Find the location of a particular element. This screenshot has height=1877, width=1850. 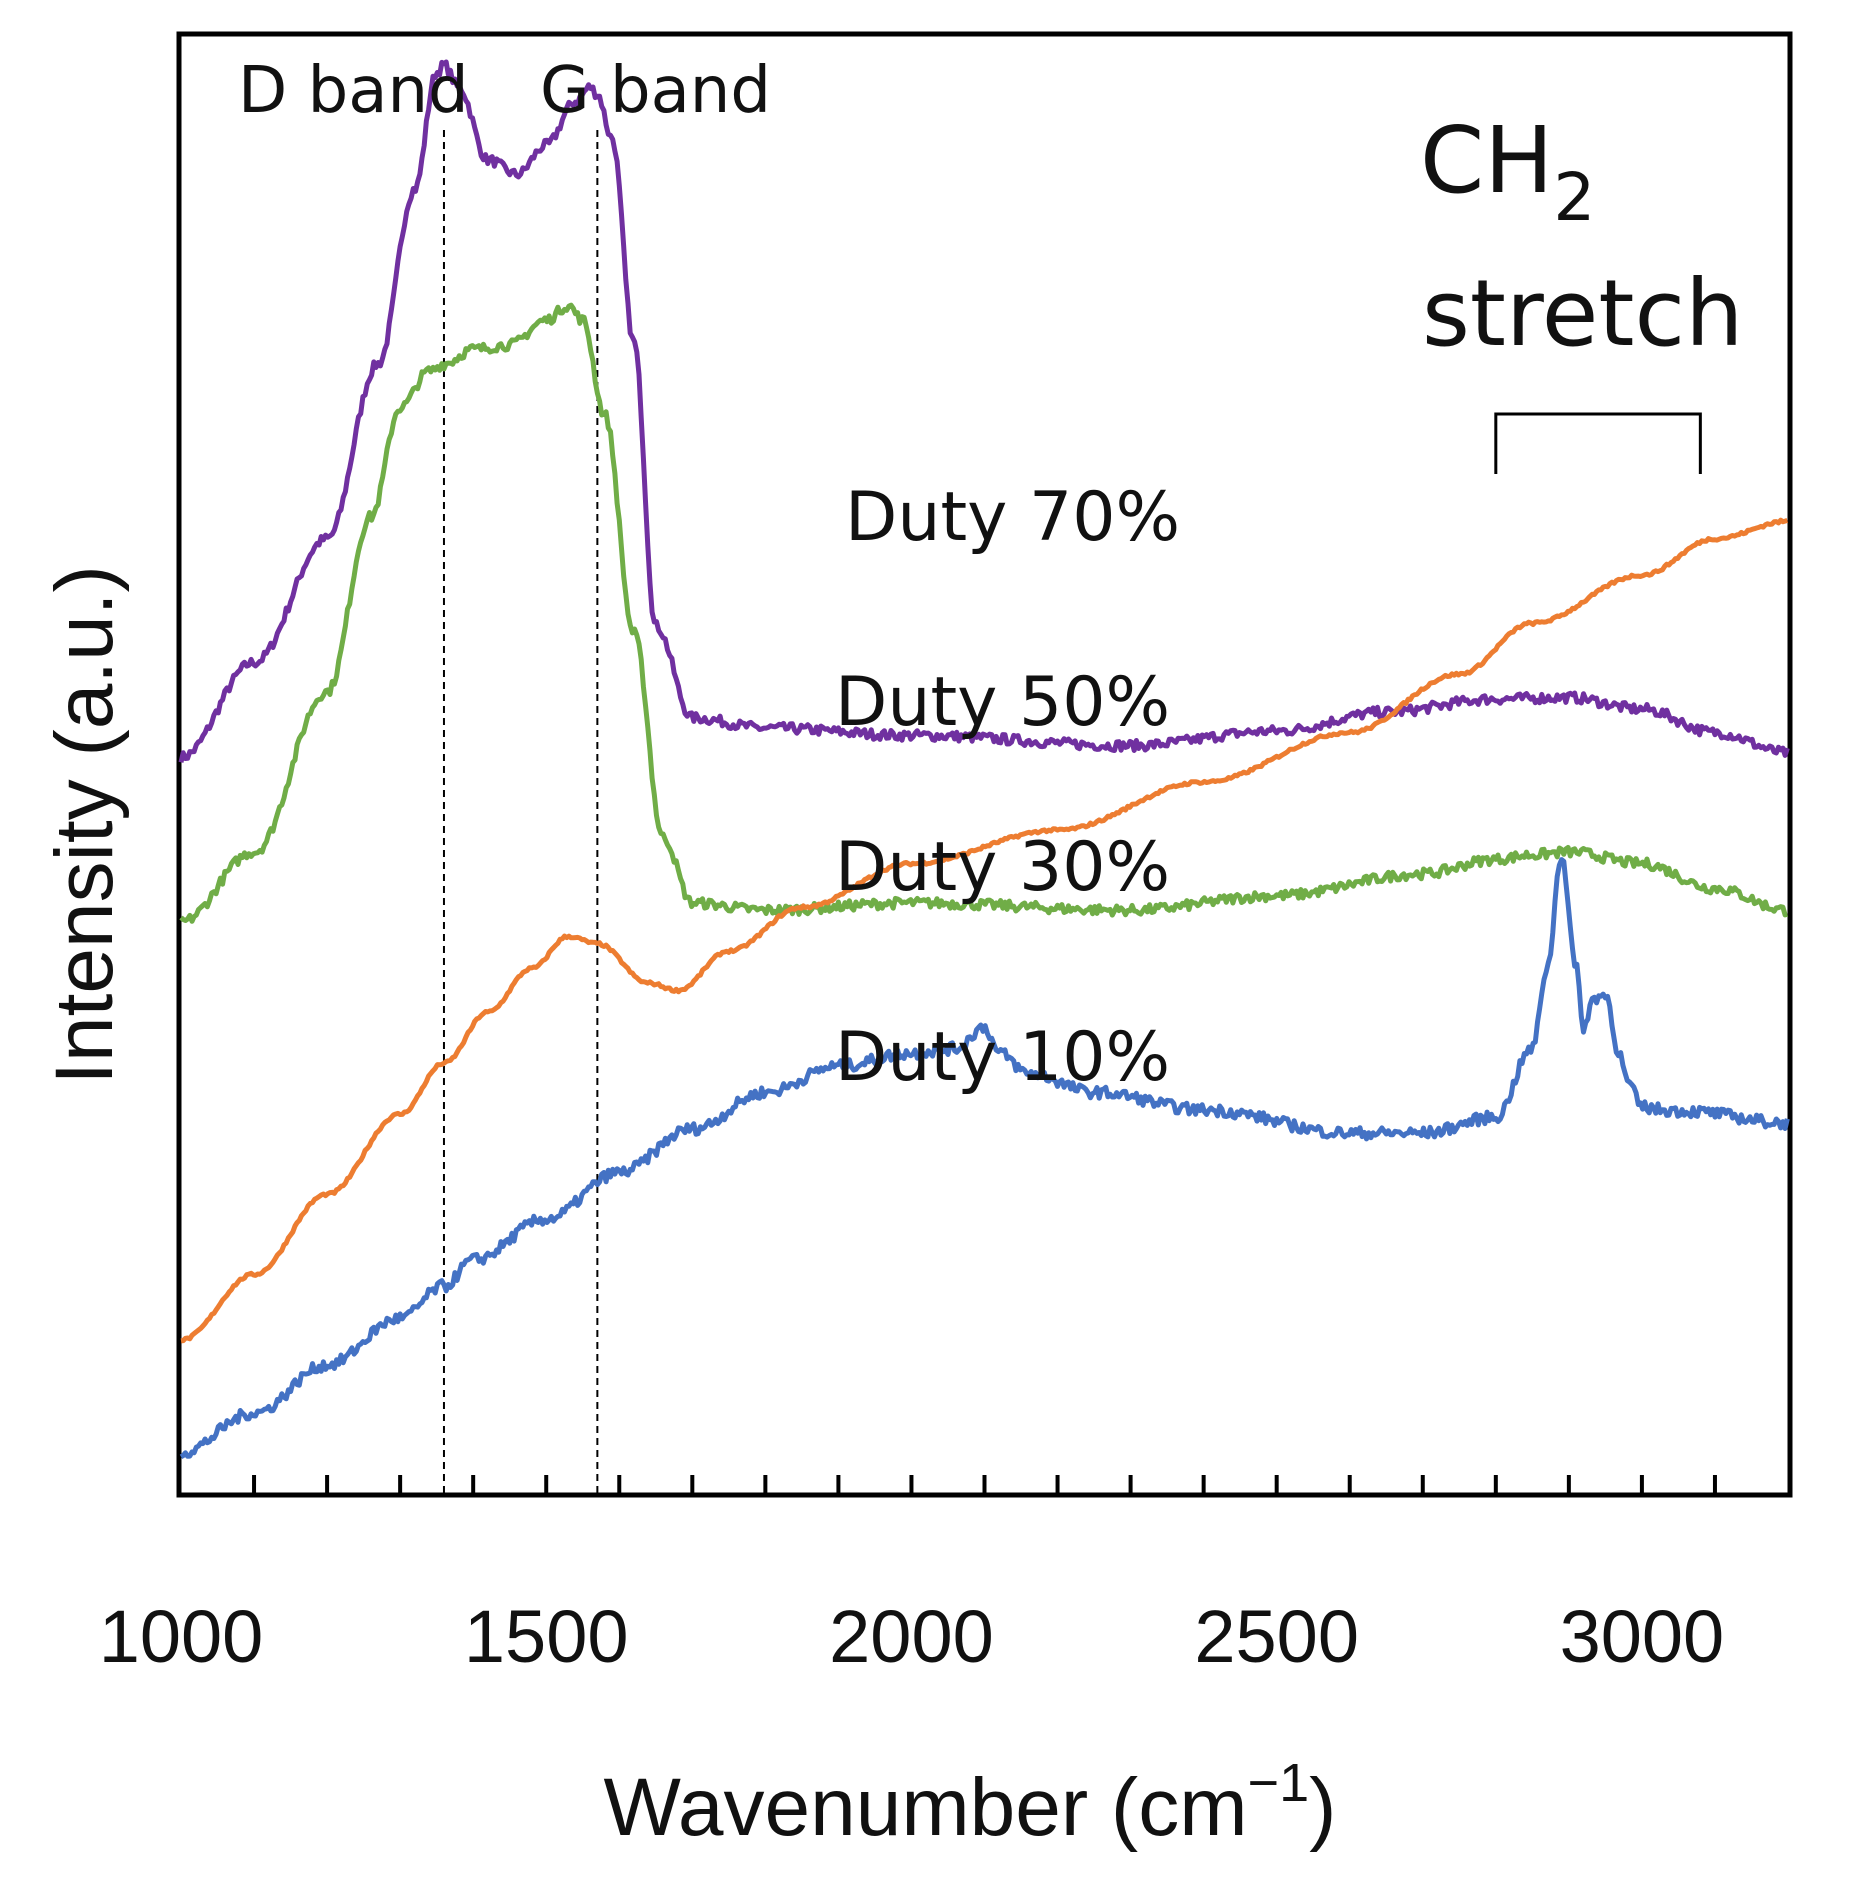

y-axis-title: Intensity (a.u.) is located at coordinates (84, 825).